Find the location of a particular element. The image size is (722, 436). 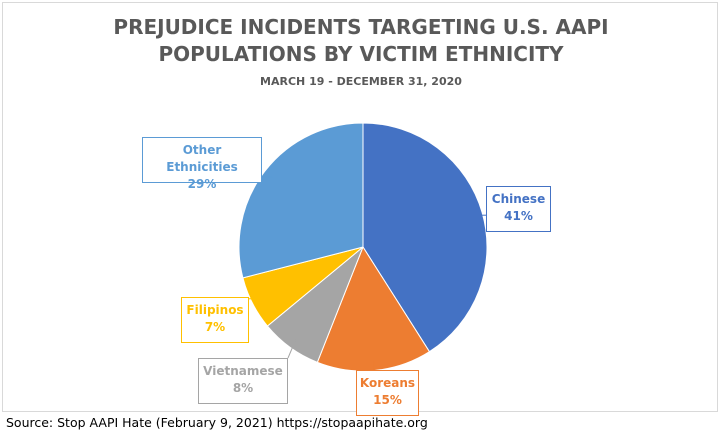

callout-chinese-value: 41% is located at coordinates (518, 216).